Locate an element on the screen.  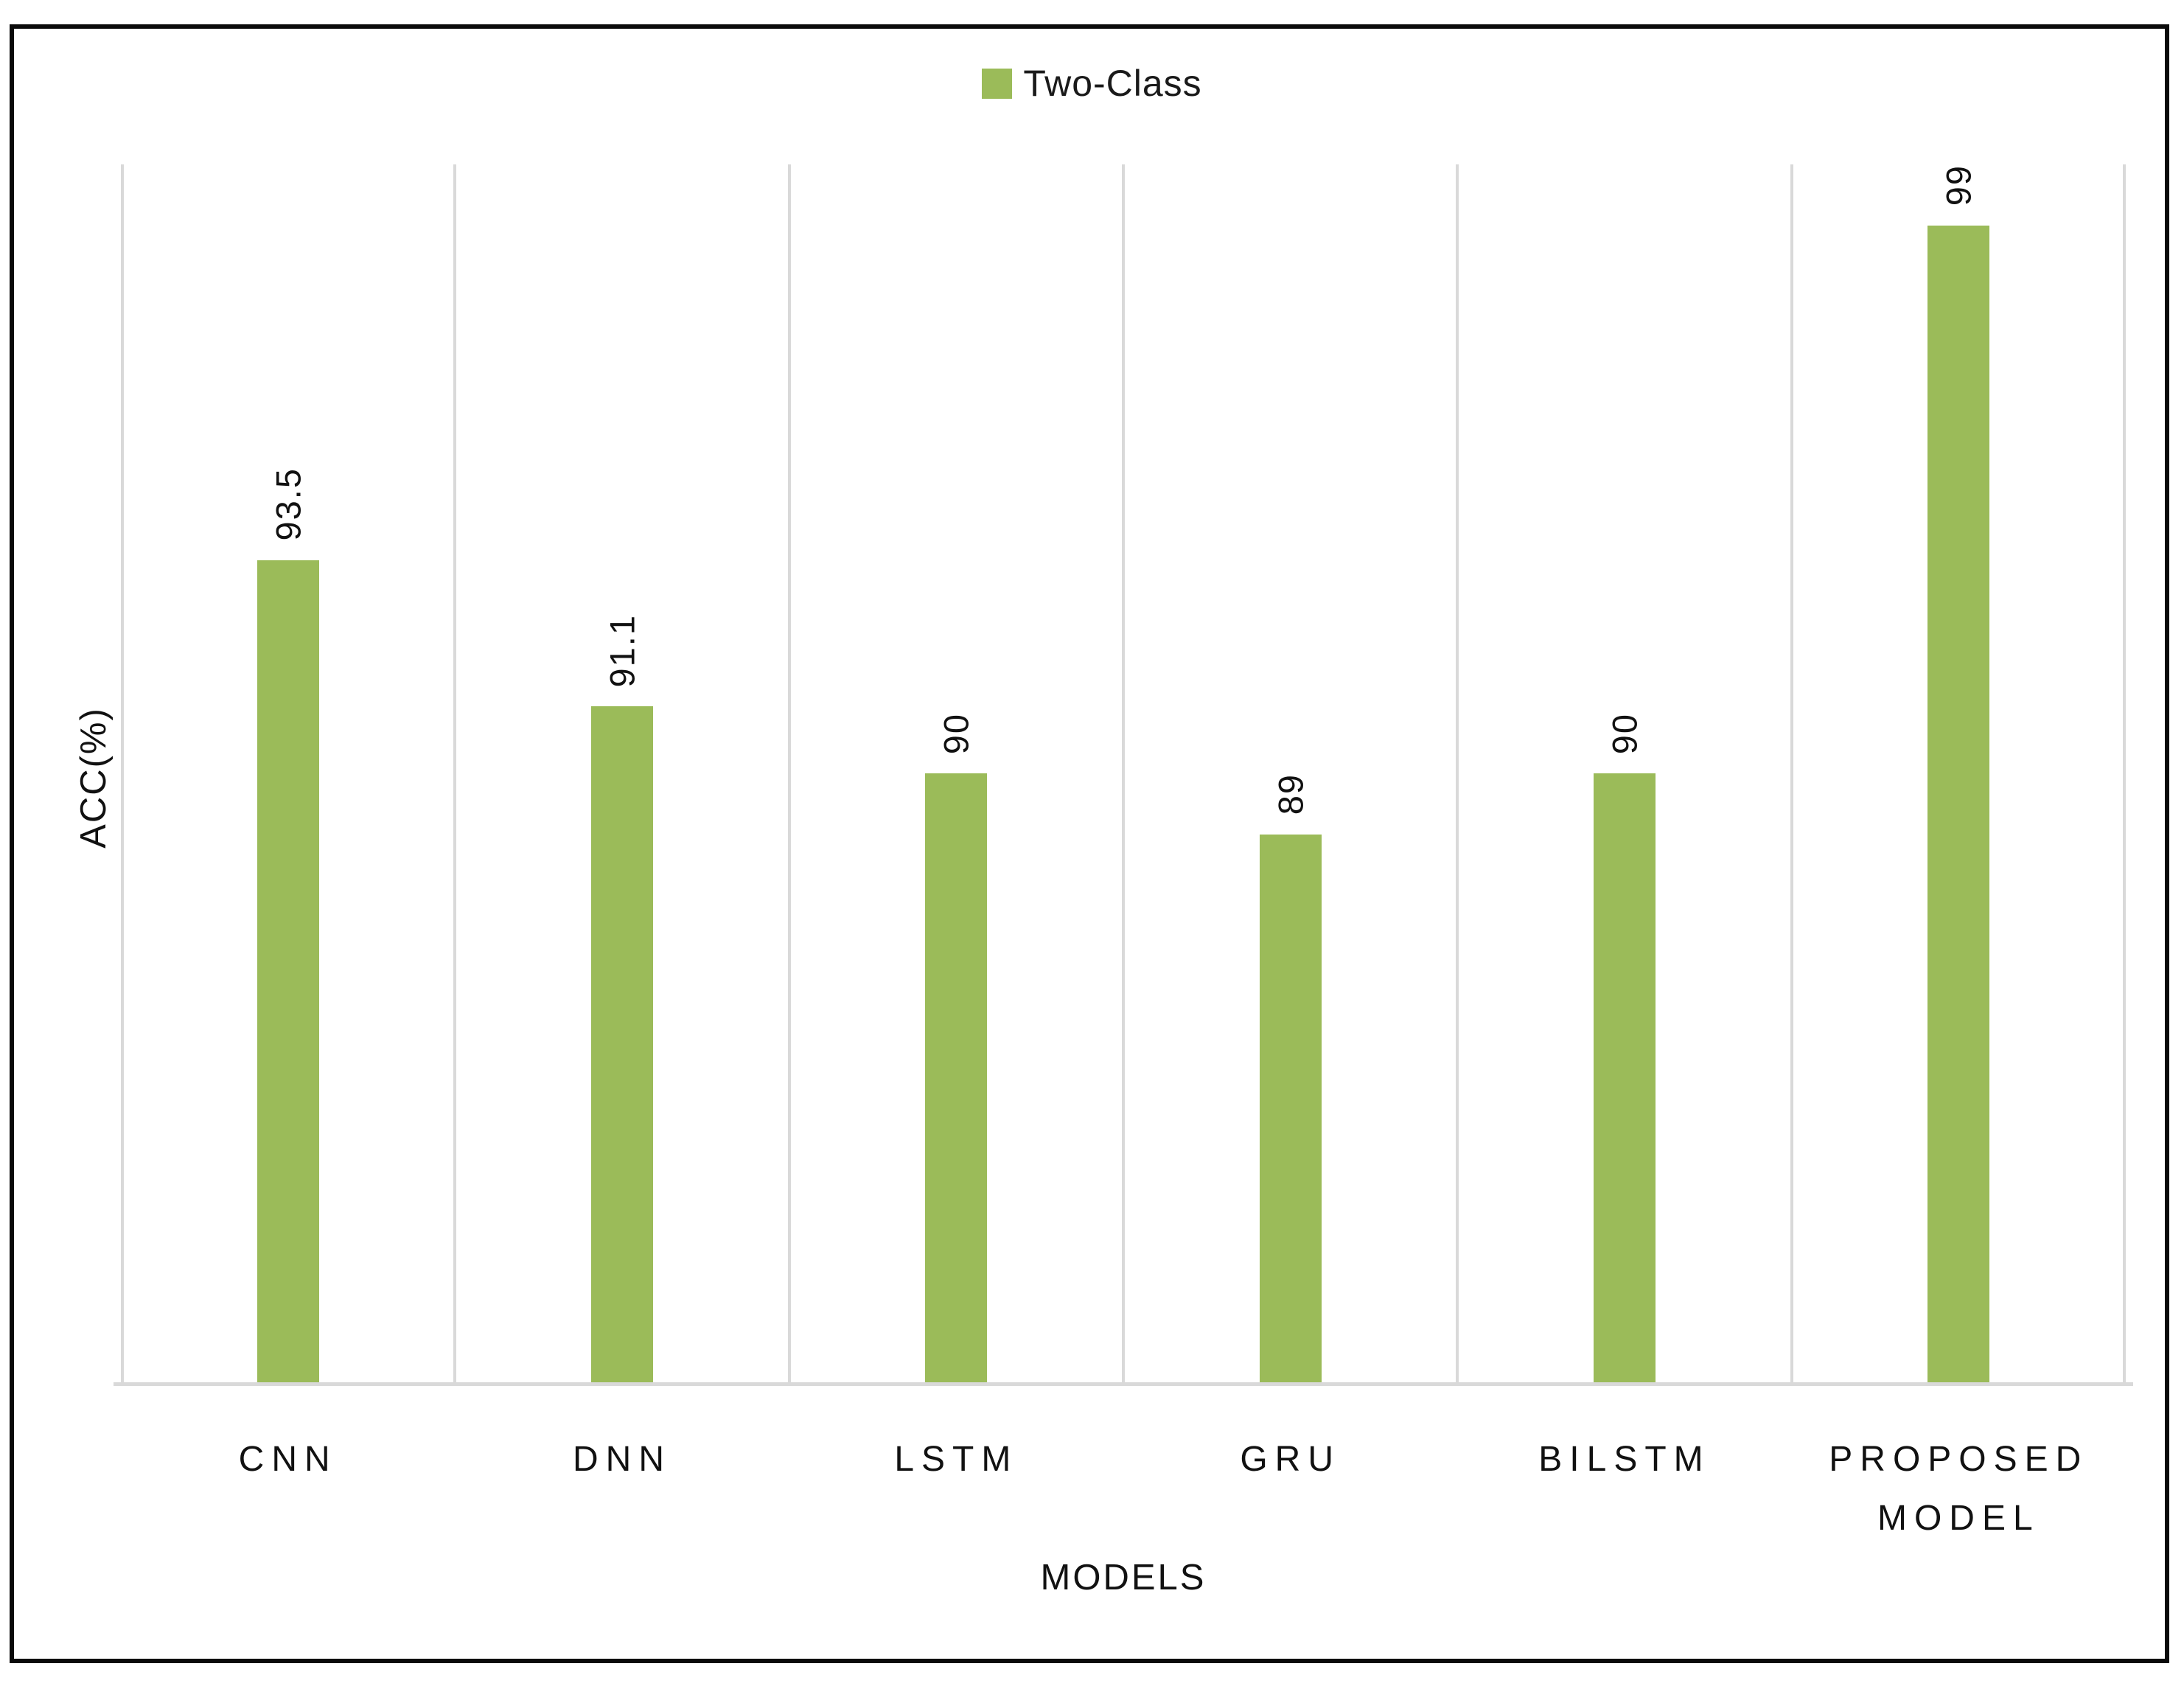
category-label-bilstm: BILSTM is located at coordinates (1624, 1459).